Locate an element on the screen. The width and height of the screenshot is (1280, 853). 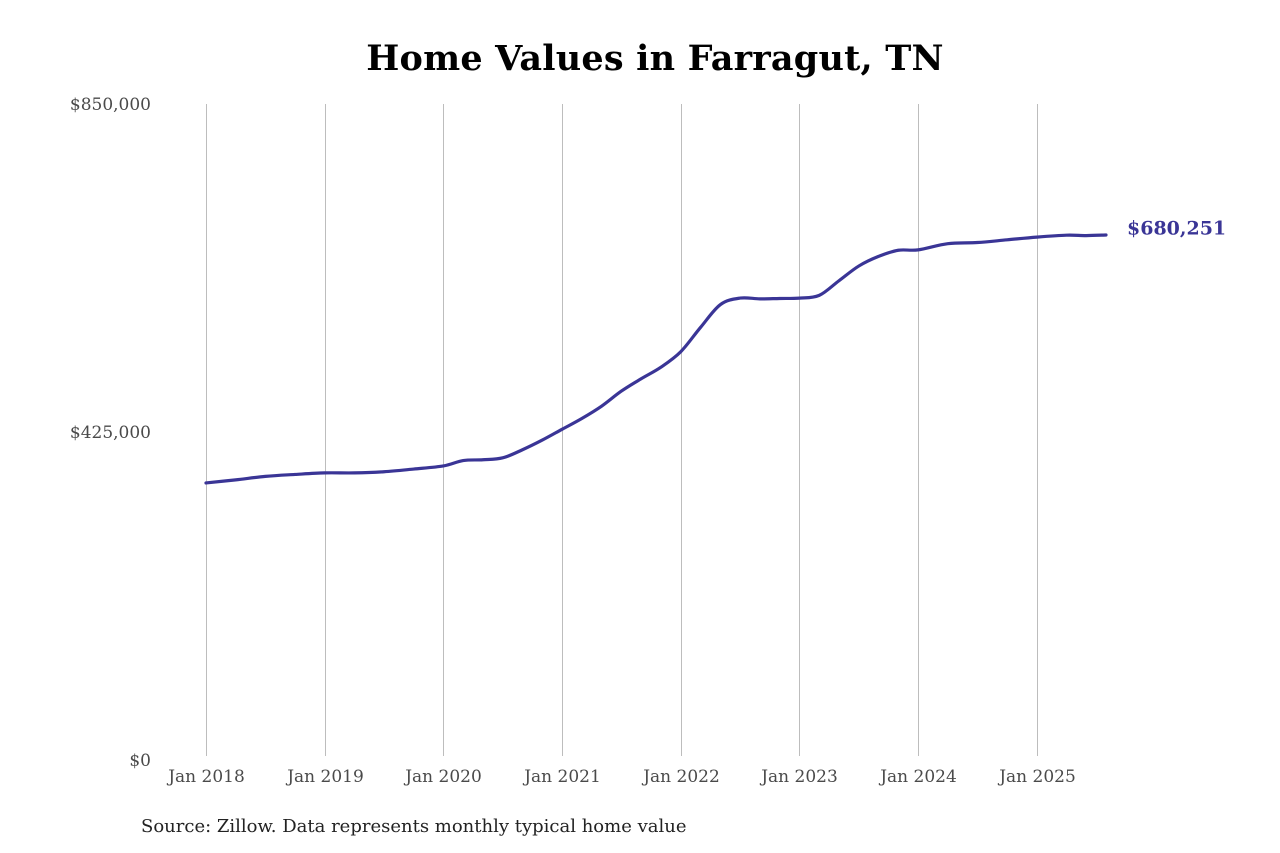
x-tick-label-3: Jan 2021 is located at coordinates (561, 777).